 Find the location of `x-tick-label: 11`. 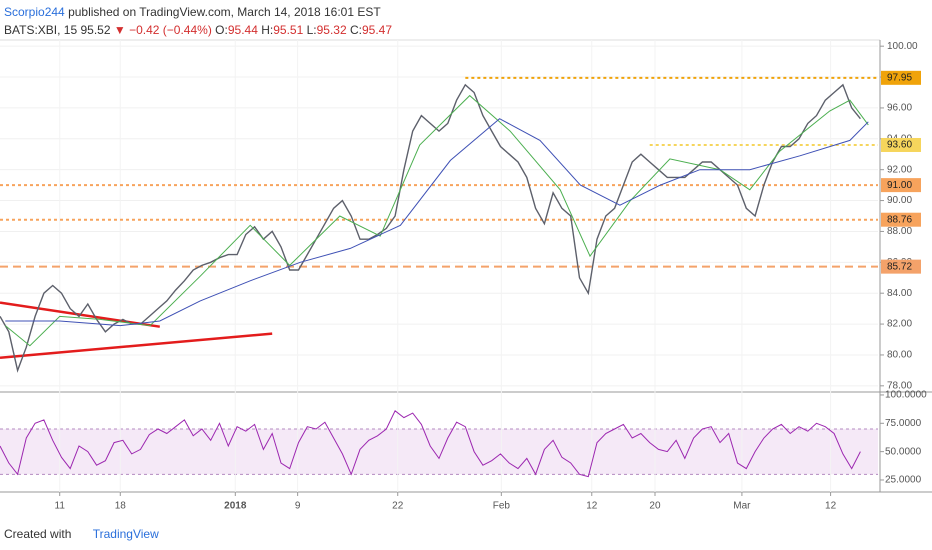

x-tick-label: 11 is located at coordinates (60, 506).